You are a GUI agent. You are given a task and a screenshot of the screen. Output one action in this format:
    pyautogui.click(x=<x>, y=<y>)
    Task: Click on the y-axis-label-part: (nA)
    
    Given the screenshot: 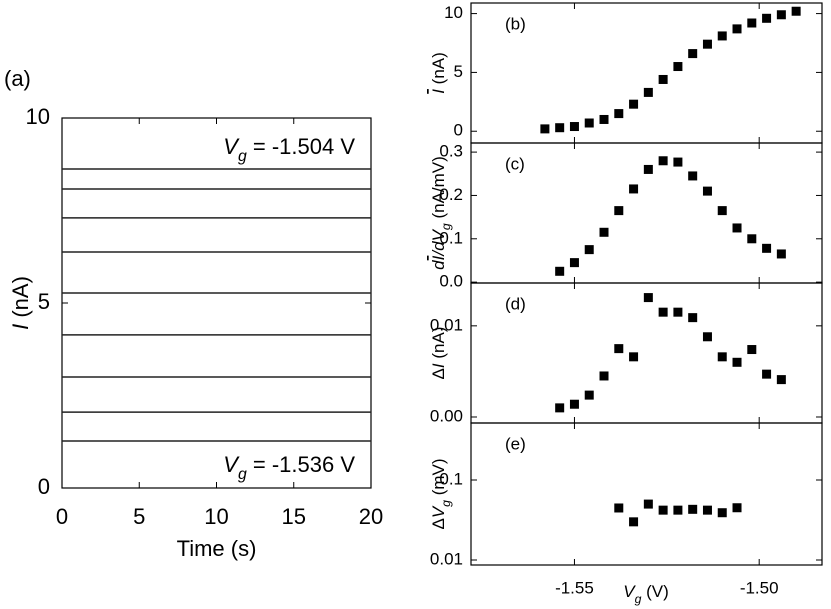 What is the action you would take?
    pyautogui.click(x=438, y=345)
    